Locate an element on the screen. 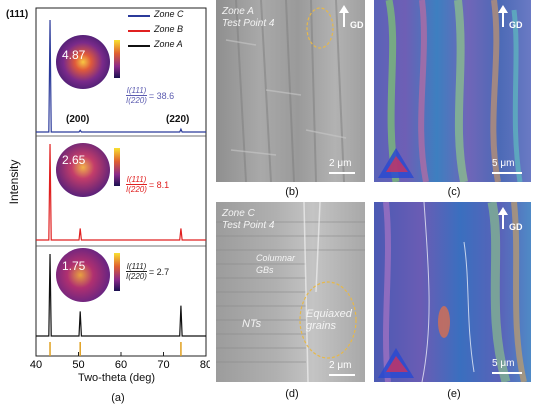 This screenshot has height=414, width=535. inset-value-c: 4.87 is located at coordinates (74, 55).